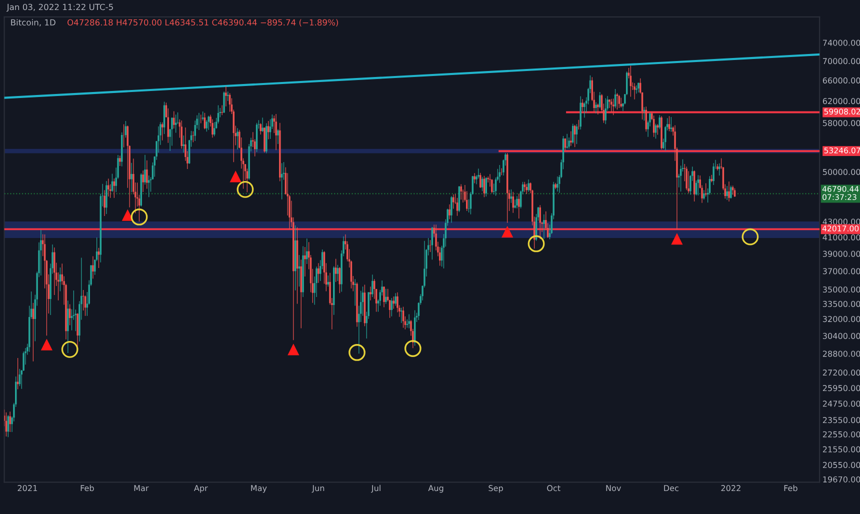 Image resolution: width=860 pixels, height=514 pixels. I want to click on annotation: O47286.18 H47570.00 L46345.51 C46390.44 −895.74 (−1.89%), so click(202, 23).